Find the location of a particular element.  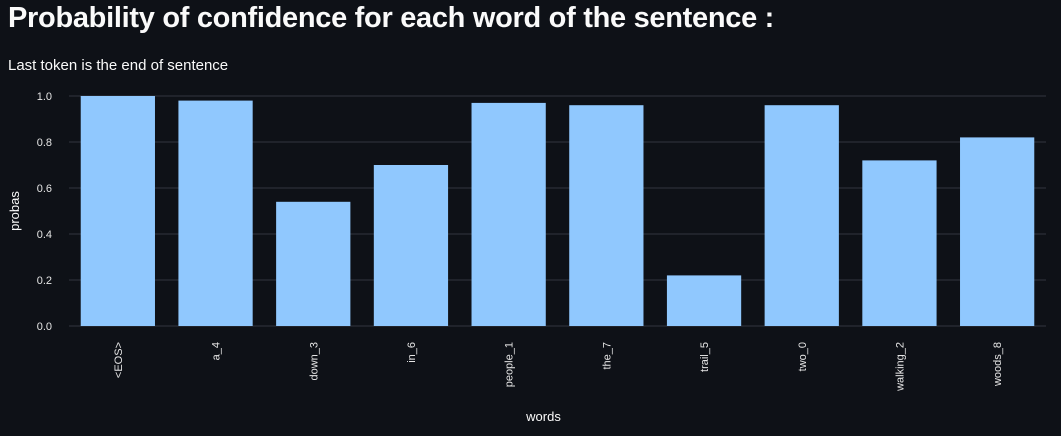

y-tick-label: 0.2 is located at coordinates (44, 281).